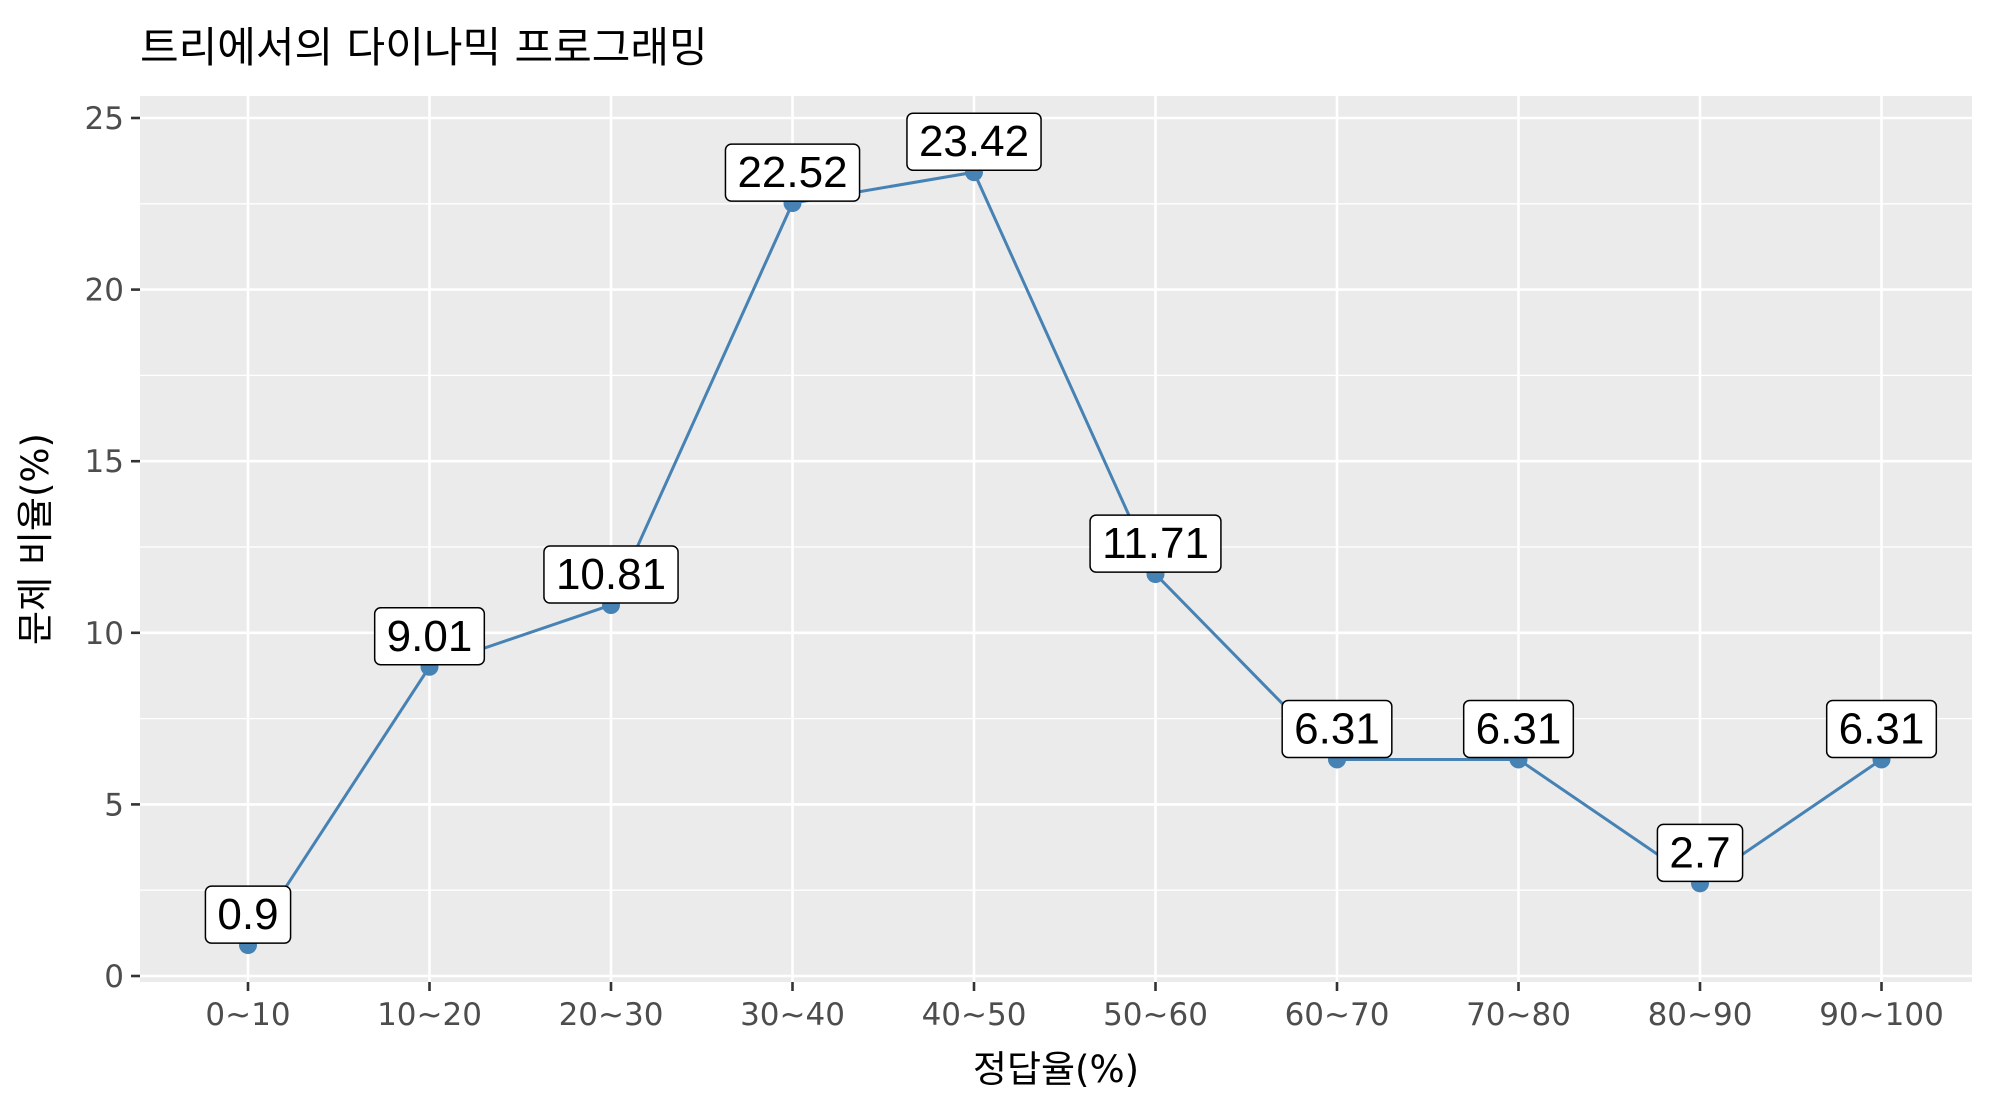 This screenshot has height=1112, width=1993. I want to click on data-label-text: 22.52, so click(792, 172).